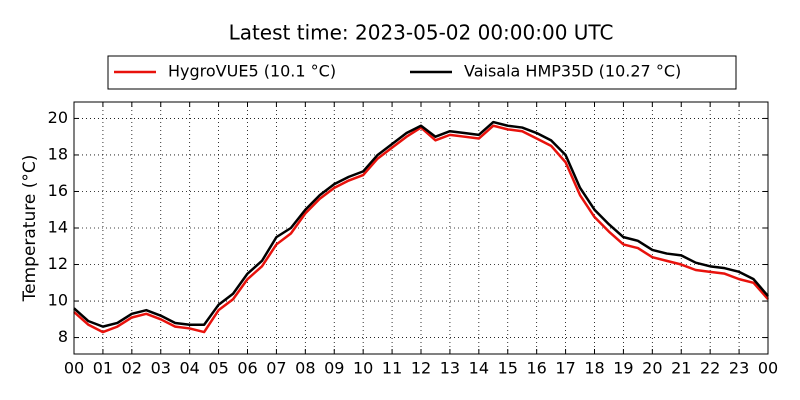 The height and width of the screenshot is (400, 800). What do you see at coordinates (450, 368) in the screenshot?
I see `x-tick-label: 13` at bounding box center [450, 368].